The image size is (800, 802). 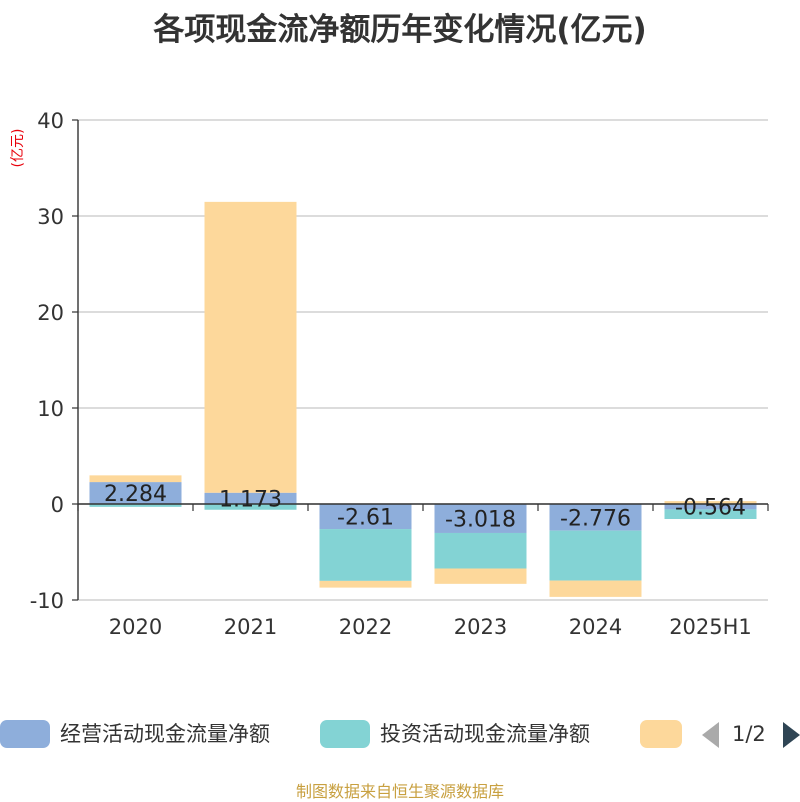 What do you see at coordinates (710, 502) in the screenshot?
I see `bar-series2-2025H1` at bounding box center [710, 502].